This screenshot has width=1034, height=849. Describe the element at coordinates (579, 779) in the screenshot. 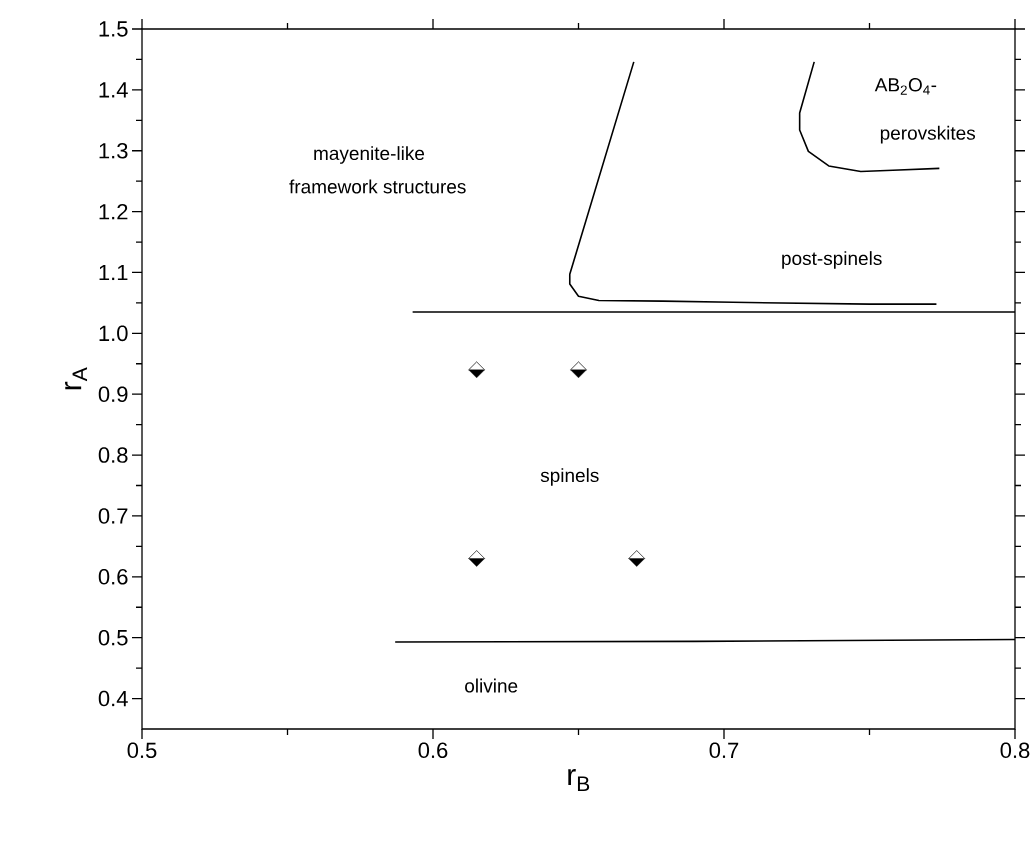

I see `x-axis-title: r$_{B}$` at that location.